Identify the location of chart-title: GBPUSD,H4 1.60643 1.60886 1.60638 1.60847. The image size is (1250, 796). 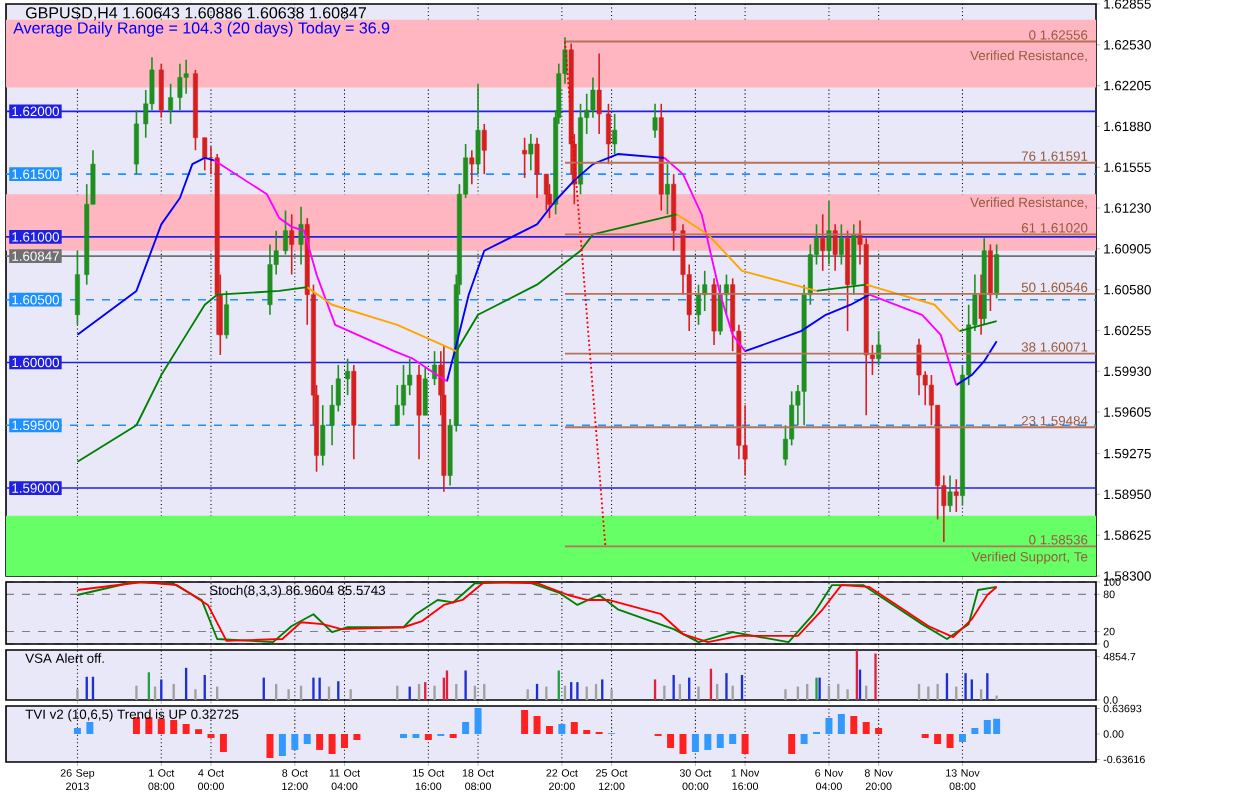
(196, 14).